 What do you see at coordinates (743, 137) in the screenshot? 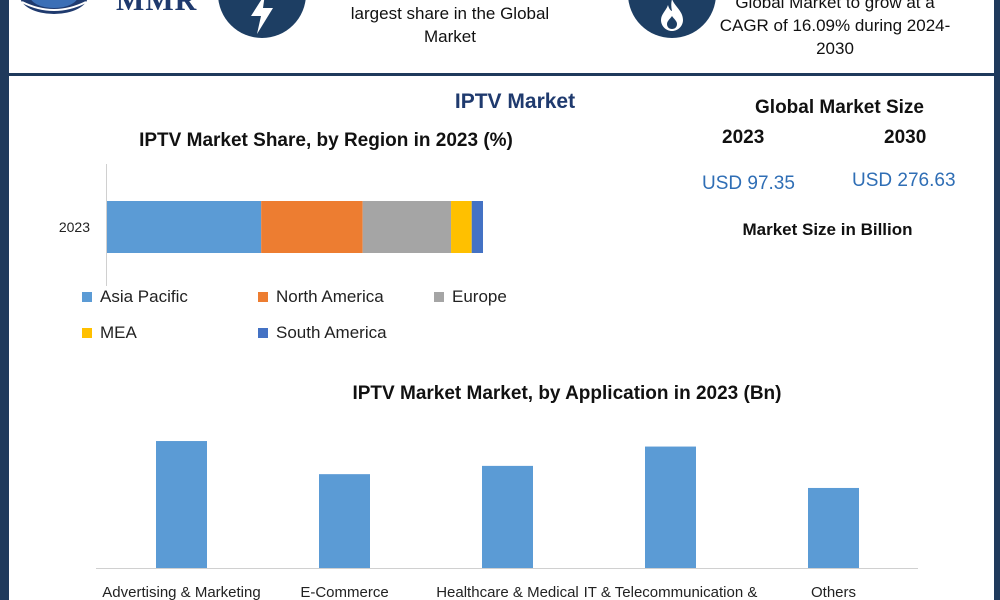
I see `market-size-year-2023: 2023` at bounding box center [743, 137].